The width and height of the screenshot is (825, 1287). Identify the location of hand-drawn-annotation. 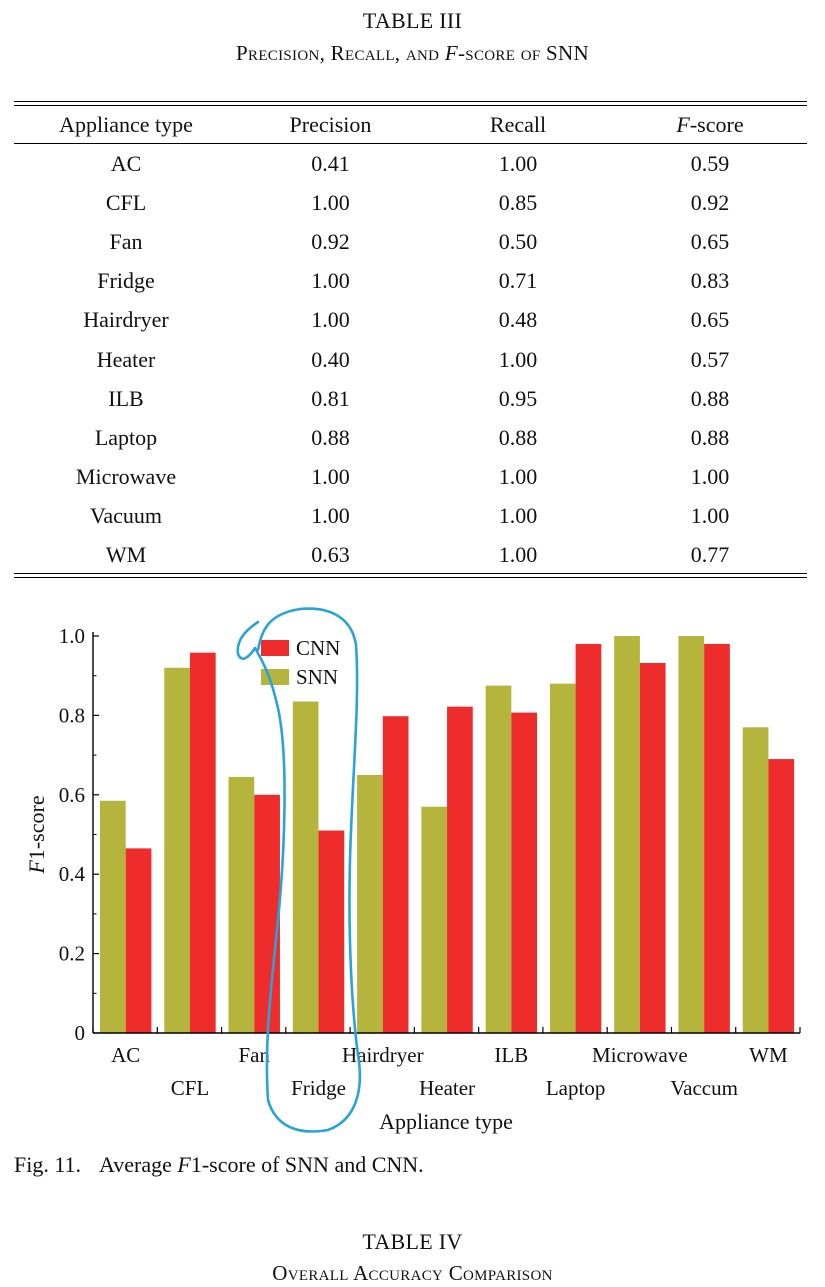
(299, 870).